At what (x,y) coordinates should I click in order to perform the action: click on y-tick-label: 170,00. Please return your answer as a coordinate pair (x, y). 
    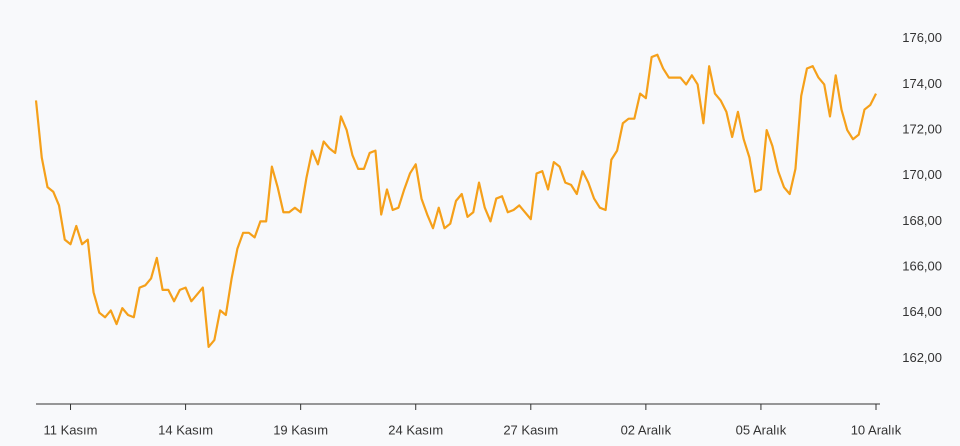
    Looking at the image, I should click on (922, 174).